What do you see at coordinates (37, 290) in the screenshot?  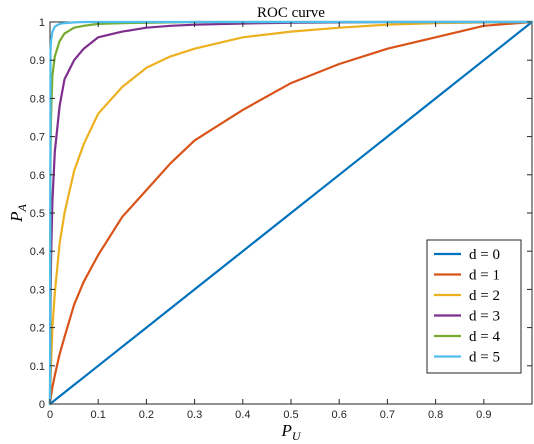 I see `y-tick-label: 0.3` at bounding box center [37, 290].